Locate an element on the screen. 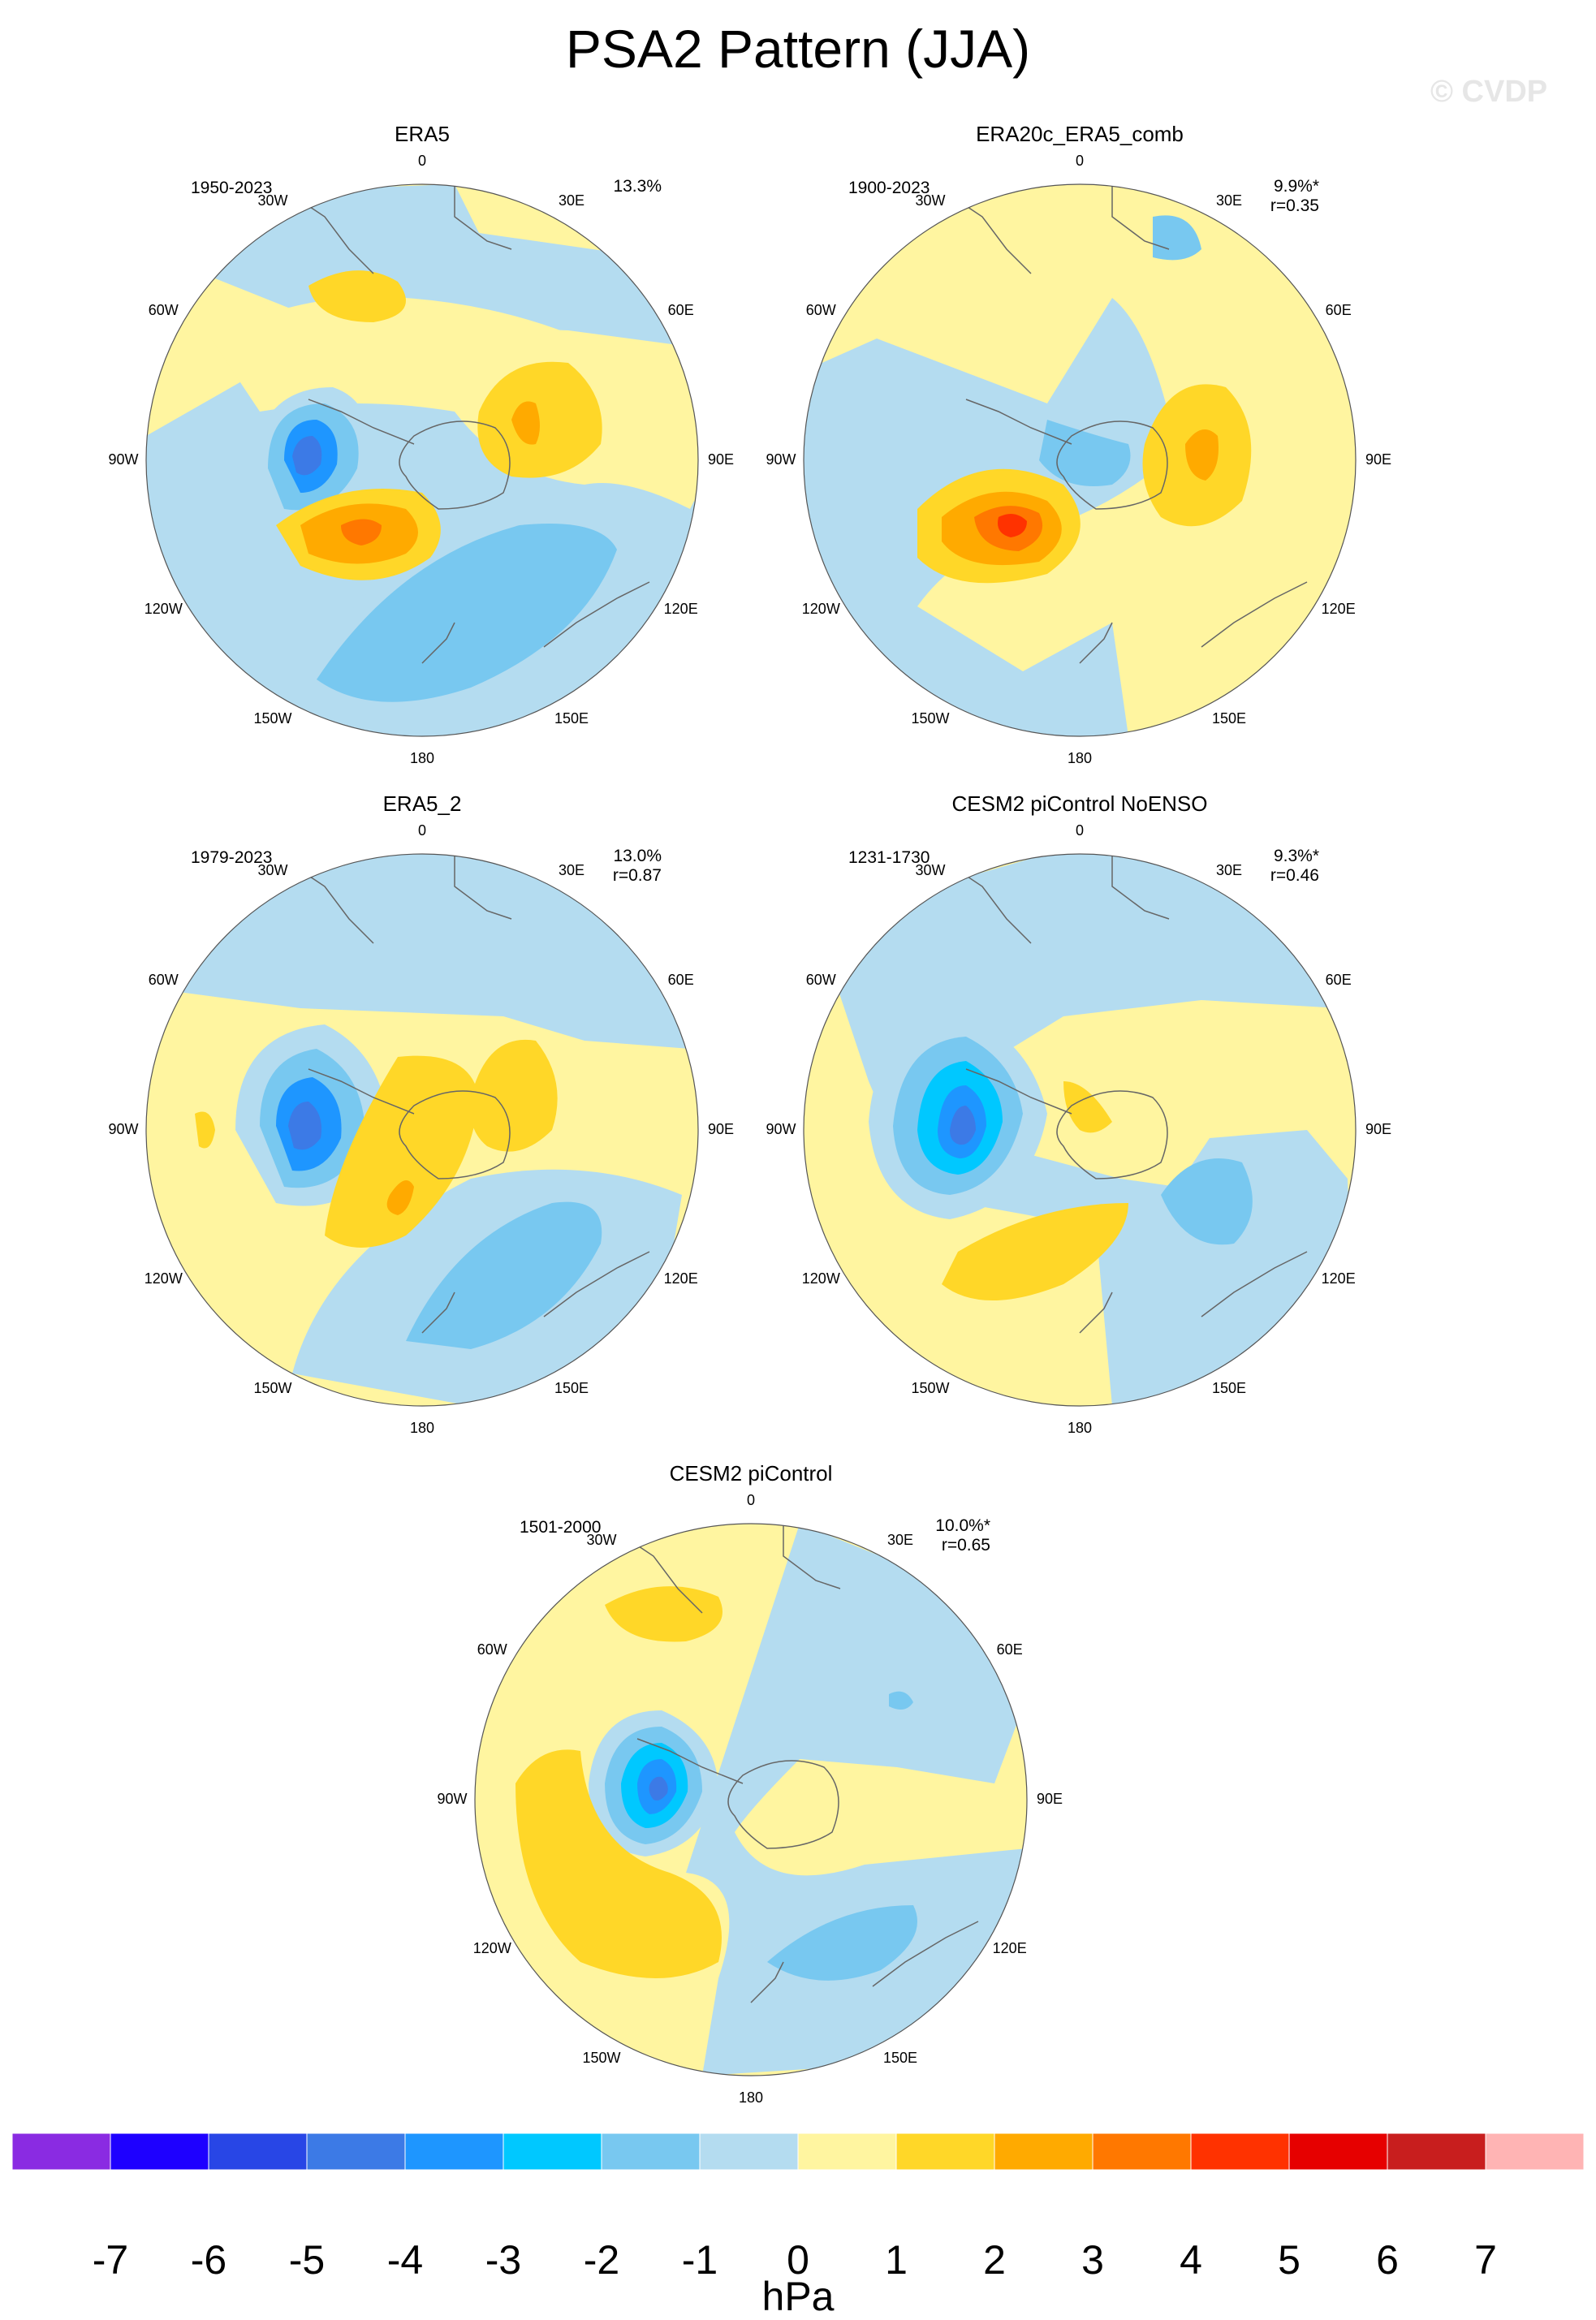 The height and width of the screenshot is (2320, 1596). colorbar-tick-label: -2 is located at coordinates (601, 2260).